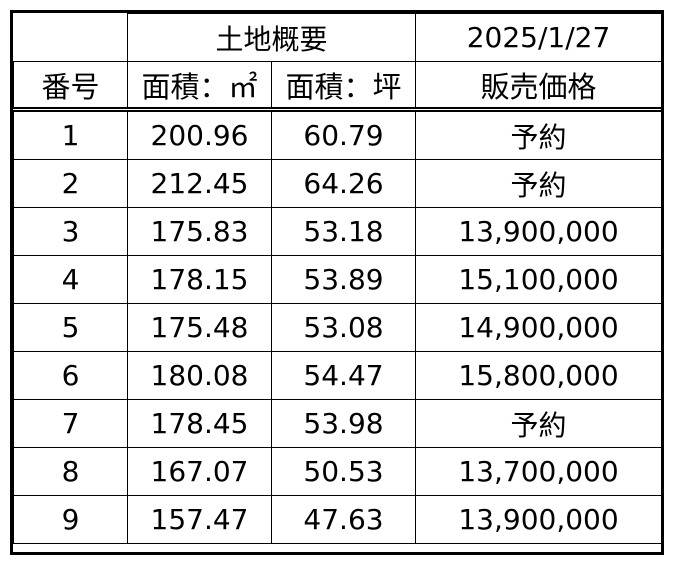 The image size is (677, 563). I want to click on price-cell: 14,900,000, so click(539, 327).